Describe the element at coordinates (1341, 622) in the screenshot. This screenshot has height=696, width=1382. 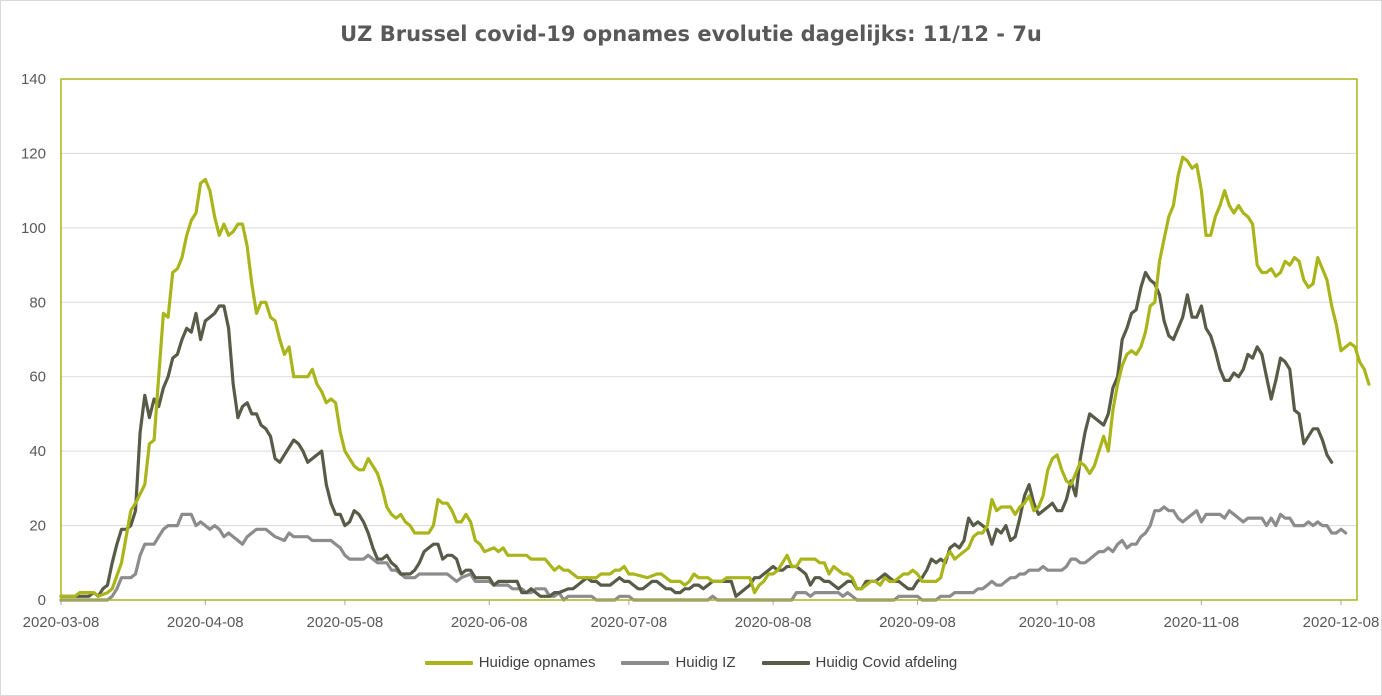
I see `x-tick-label: 2020-12-08` at that location.